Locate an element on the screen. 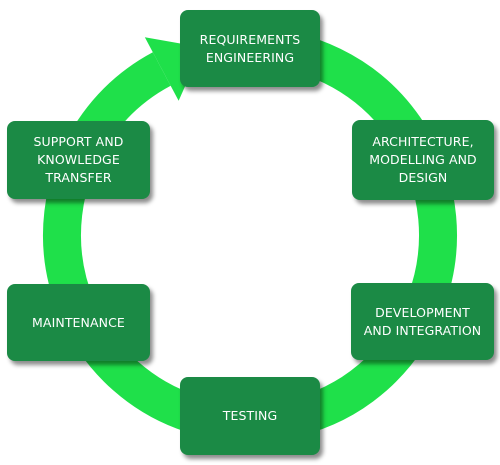  stage-requirements-engineering: REQUIREMENTS ENGINEERING is located at coordinates (250, 48).